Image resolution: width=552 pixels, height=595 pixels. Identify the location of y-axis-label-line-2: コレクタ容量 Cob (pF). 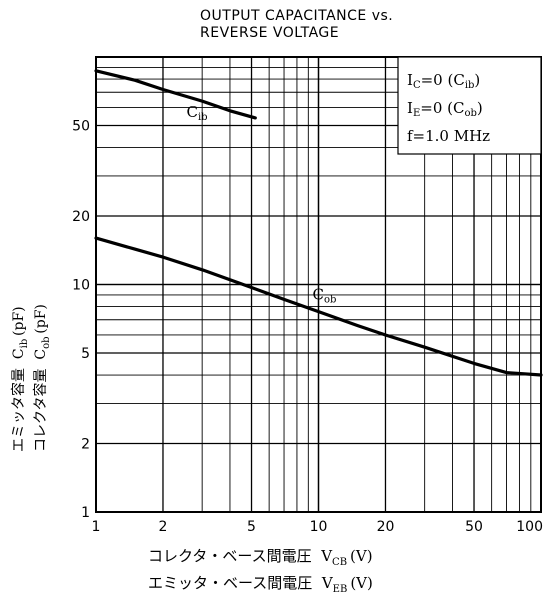
(42, 378).